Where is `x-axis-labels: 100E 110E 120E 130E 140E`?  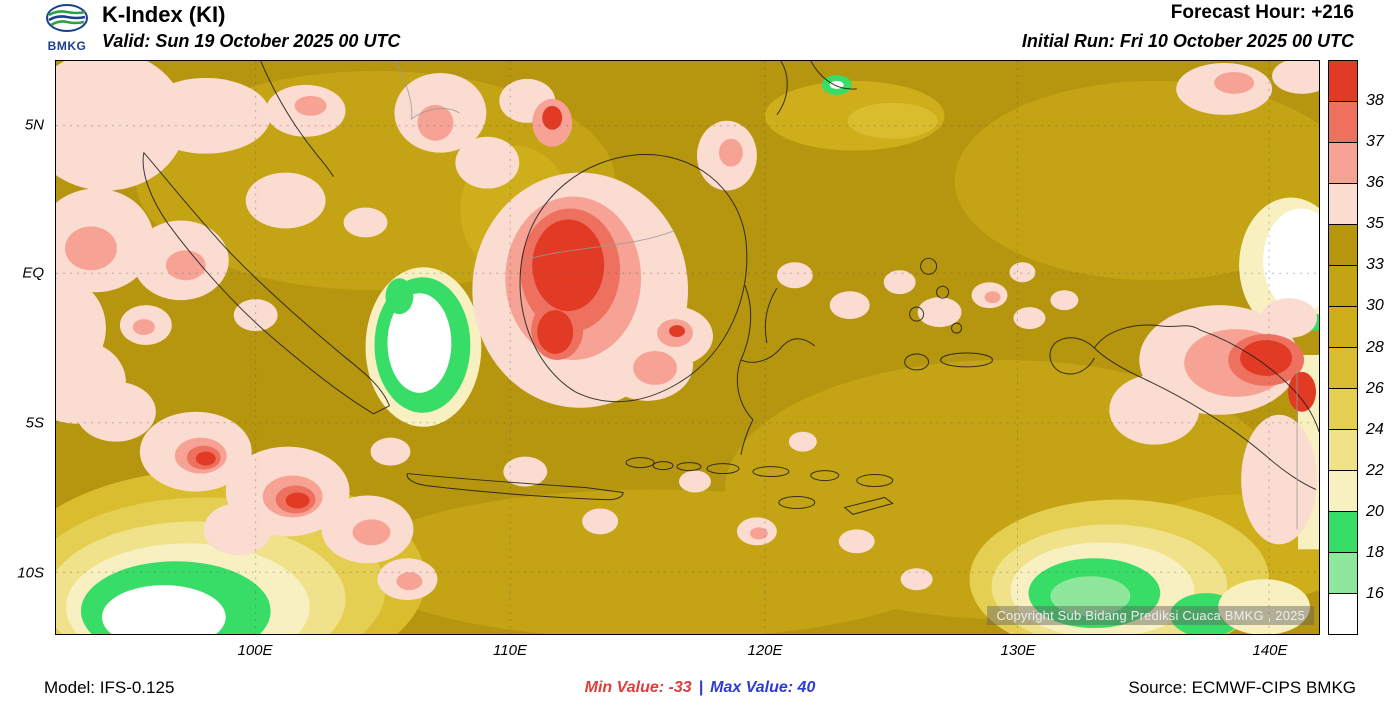 x-axis-labels: 100E 110E 120E 130E 140E is located at coordinates (687, 650).